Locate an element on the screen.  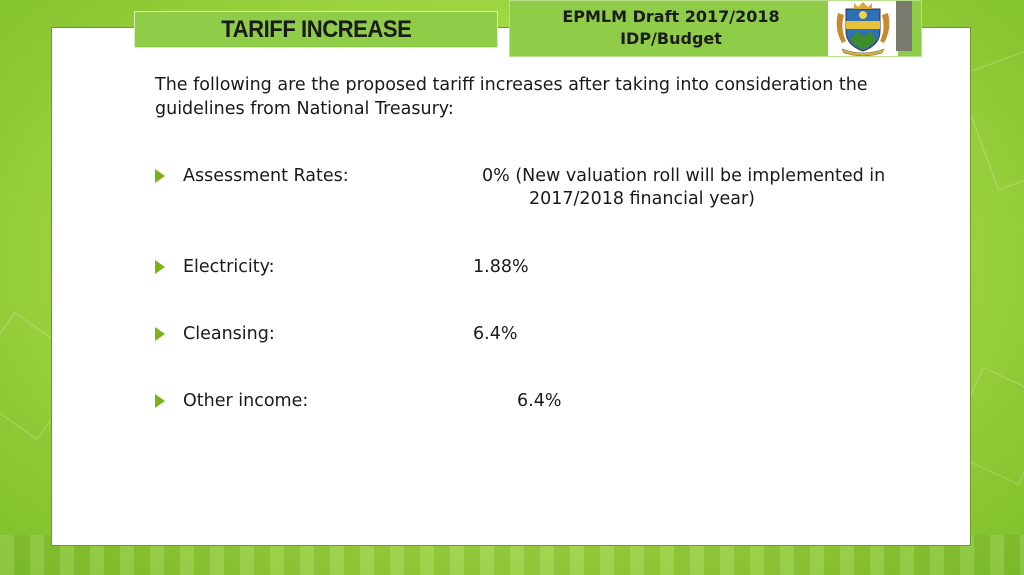
item-label: Other income: is located at coordinates (246, 401).